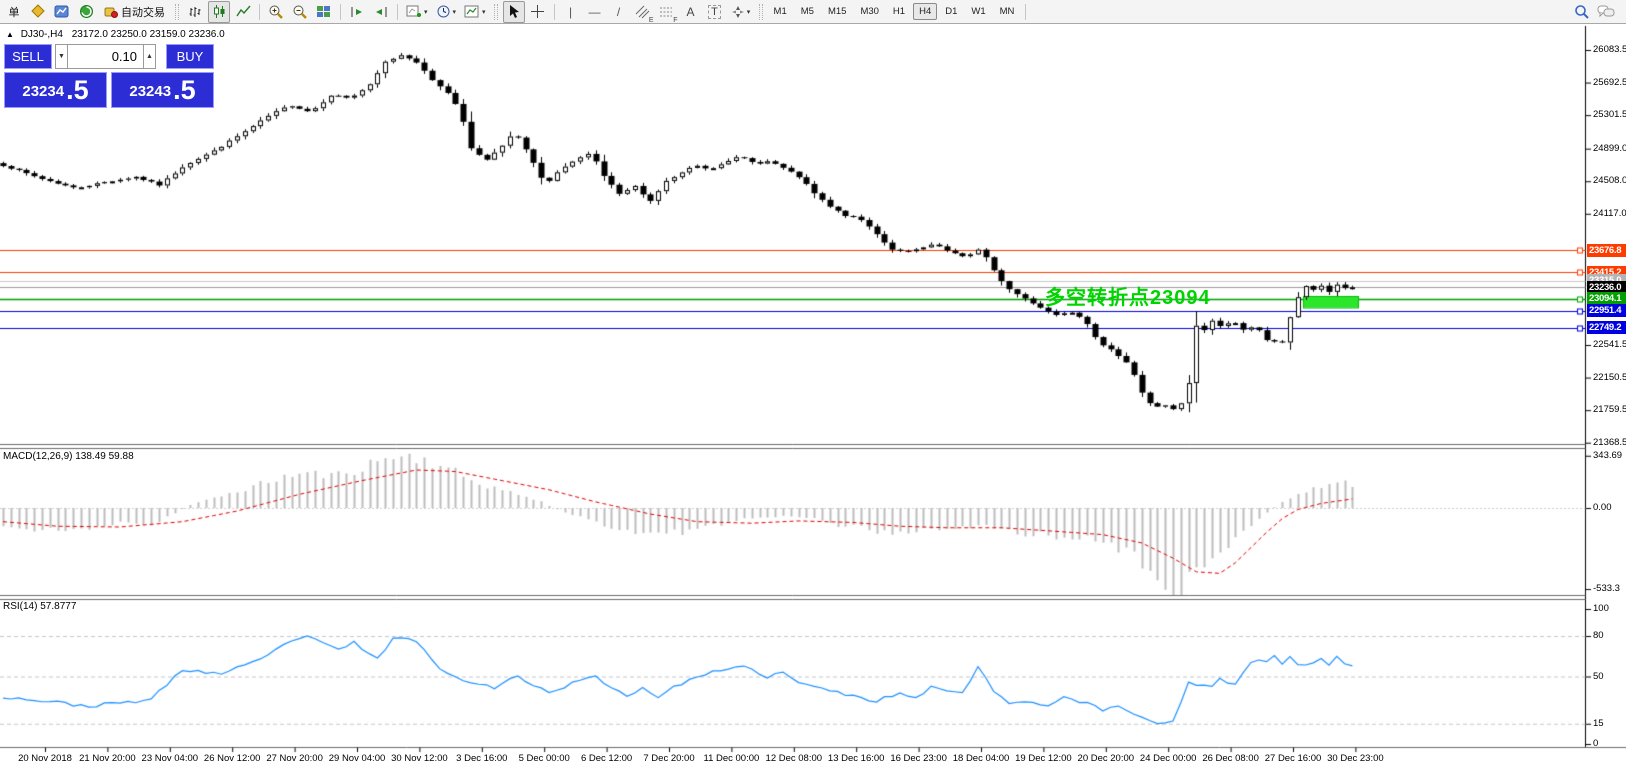 This screenshot has width=1626, height=772. Describe the element at coordinates (675, 20) in the screenshot. I see `fibo-sub-label: F` at that location.